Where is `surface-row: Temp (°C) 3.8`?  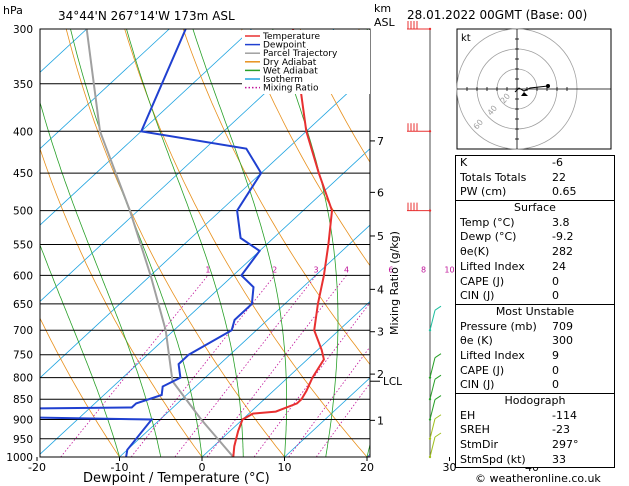 surface-row: Temp (°C) 3.8 is located at coordinates (535, 223).